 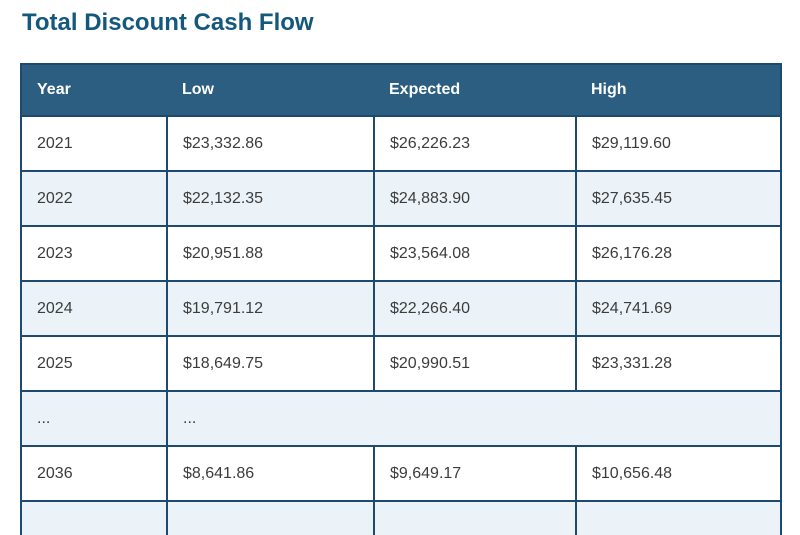 I want to click on table-row: 2036 $8,641.86 $9,649.17 $10,656.48, so click(x=401, y=473).